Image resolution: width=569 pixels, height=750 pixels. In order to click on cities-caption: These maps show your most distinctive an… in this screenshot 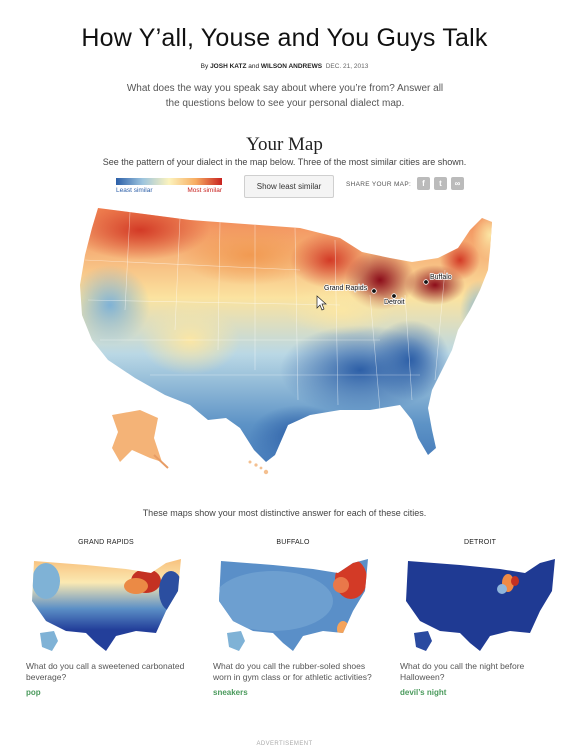, I will do `click(284, 513)`.